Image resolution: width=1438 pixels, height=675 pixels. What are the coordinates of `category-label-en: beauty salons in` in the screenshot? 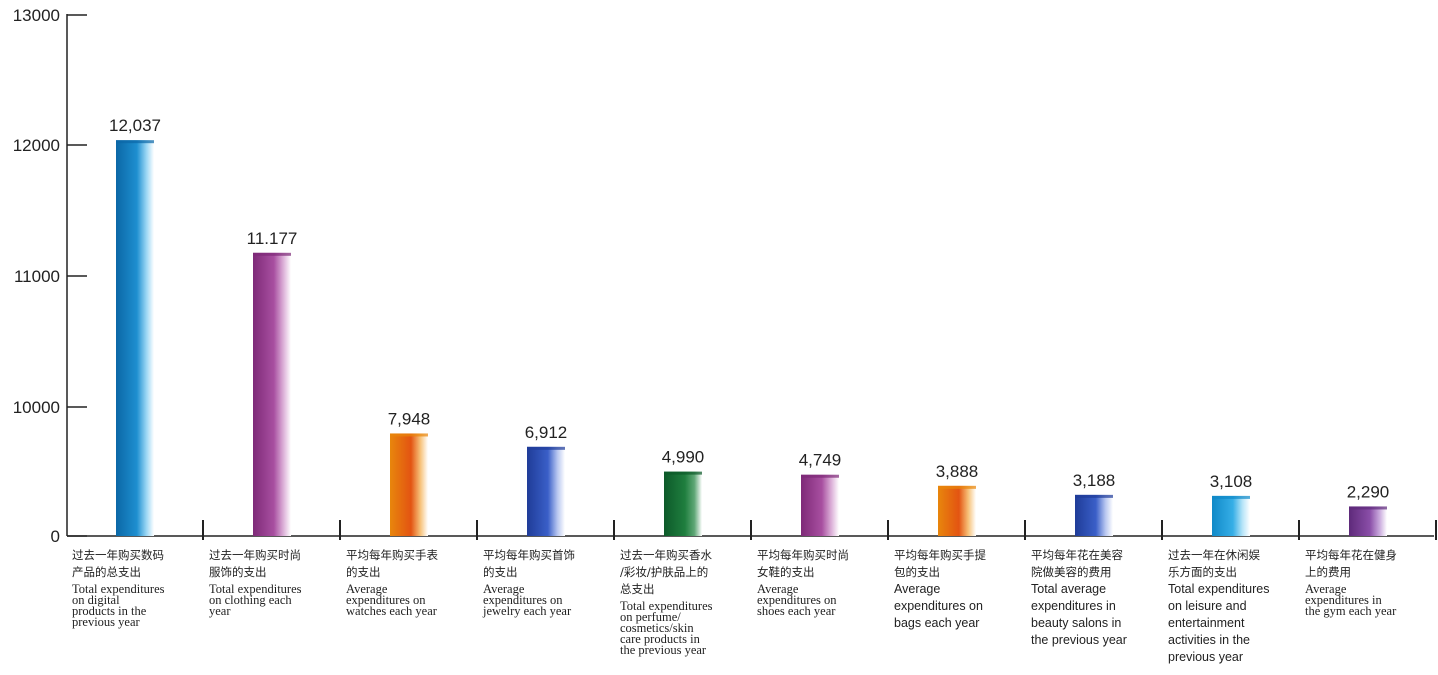 It's located at (1076, 623).